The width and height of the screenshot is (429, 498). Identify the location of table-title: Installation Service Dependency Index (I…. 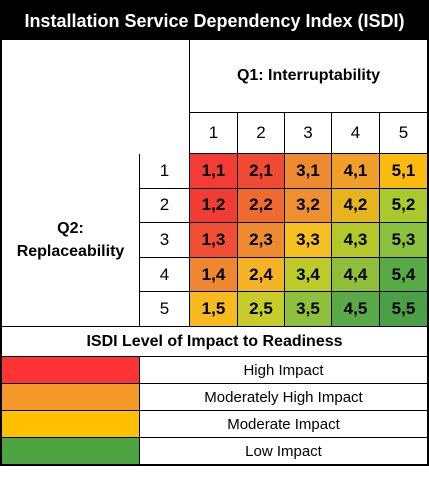
(214, 21).